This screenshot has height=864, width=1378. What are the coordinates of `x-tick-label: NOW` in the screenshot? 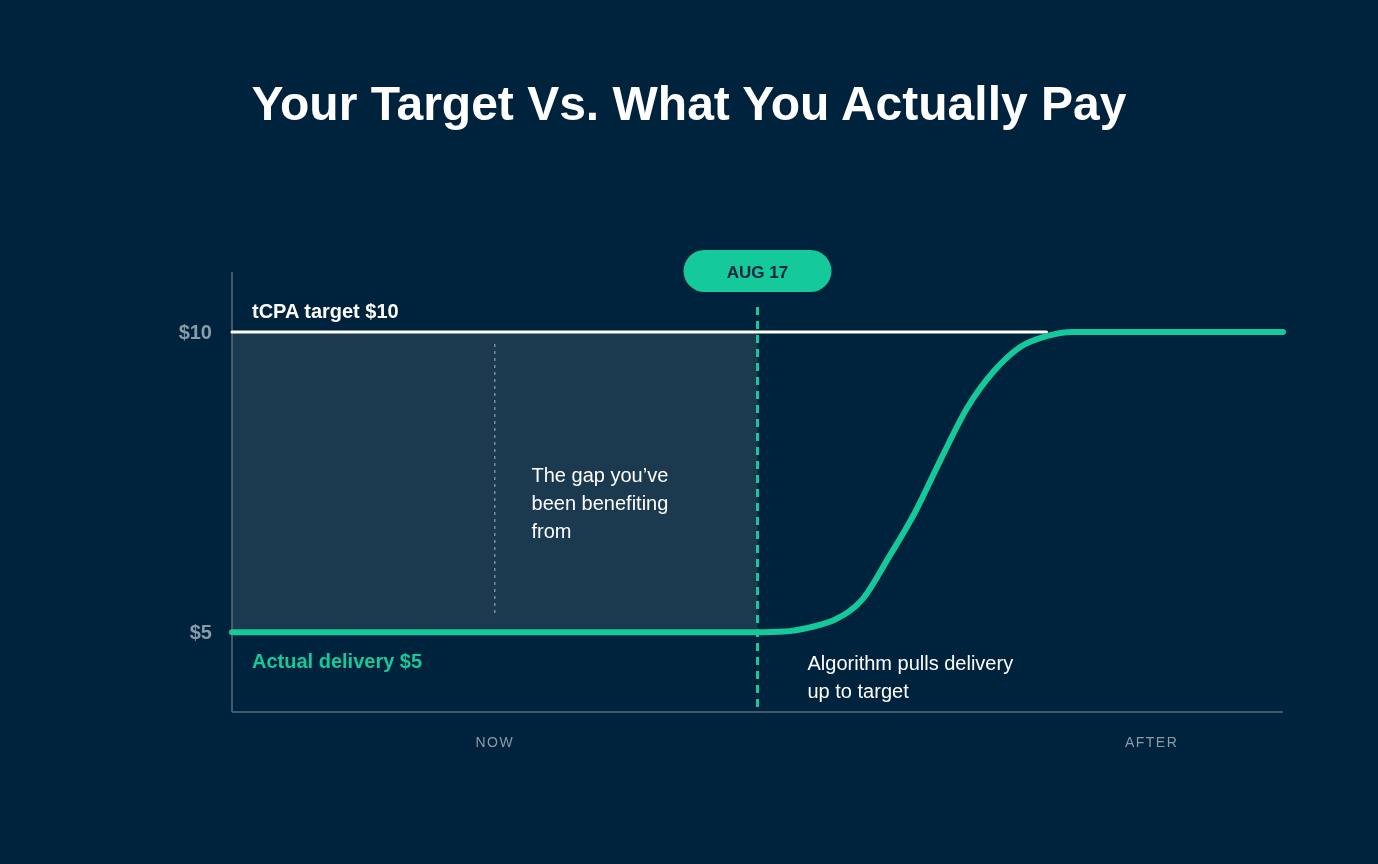 It's located at (495, 742).